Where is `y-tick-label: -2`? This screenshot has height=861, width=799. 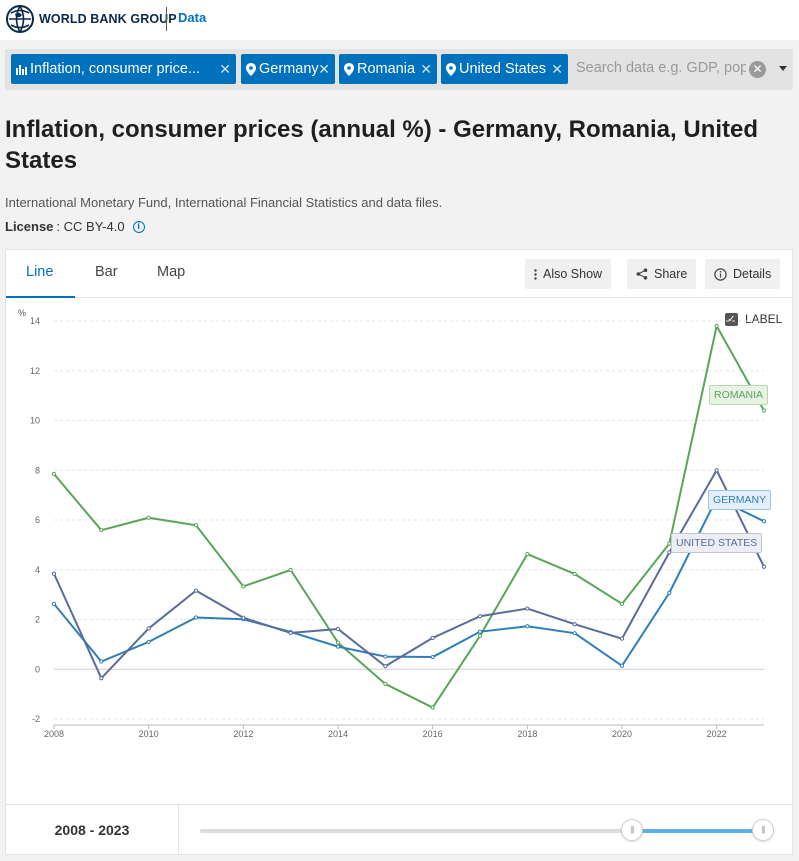
y-tick-label: -2 is located at coordinates (36, 719).